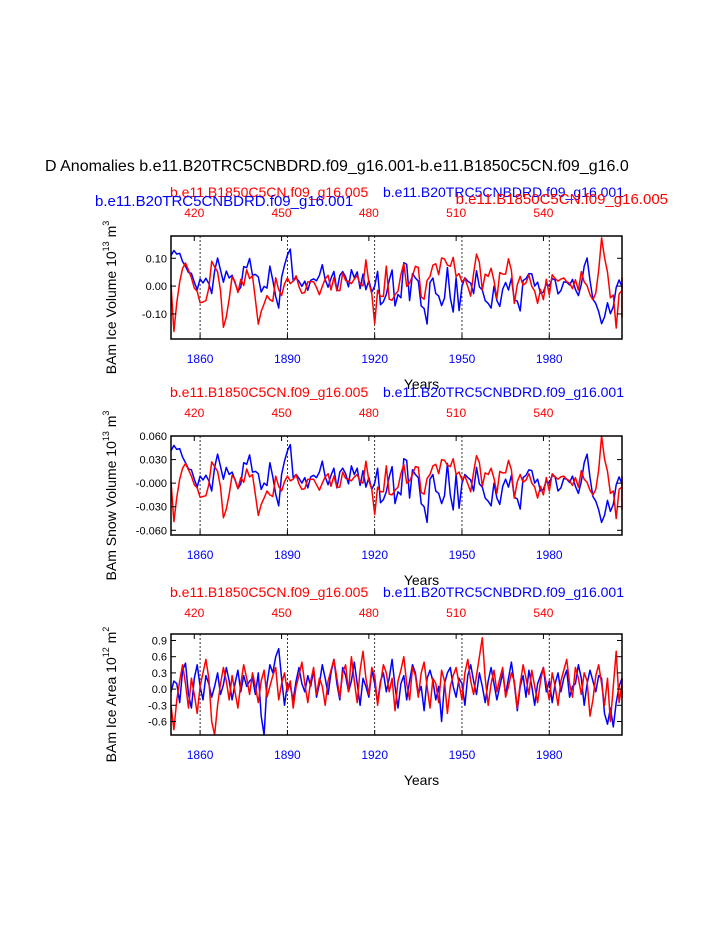 The height and width of the screenshot is (935, 723). I want to click on y-axis-label-part: BAm Ice Area 10, so click(111, 709).